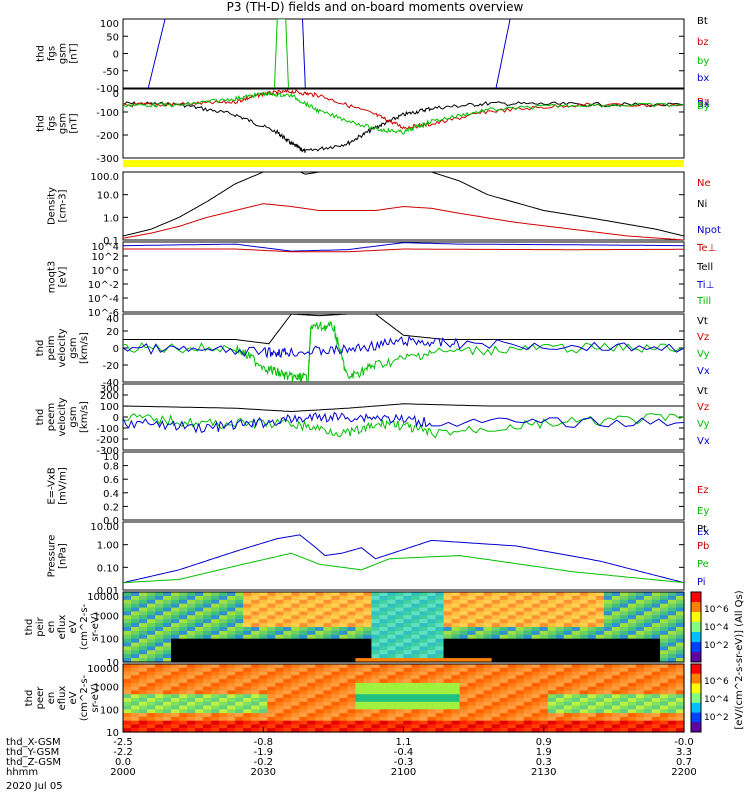  I want to click on y-tick-label: 1.0, so click(111, 457).